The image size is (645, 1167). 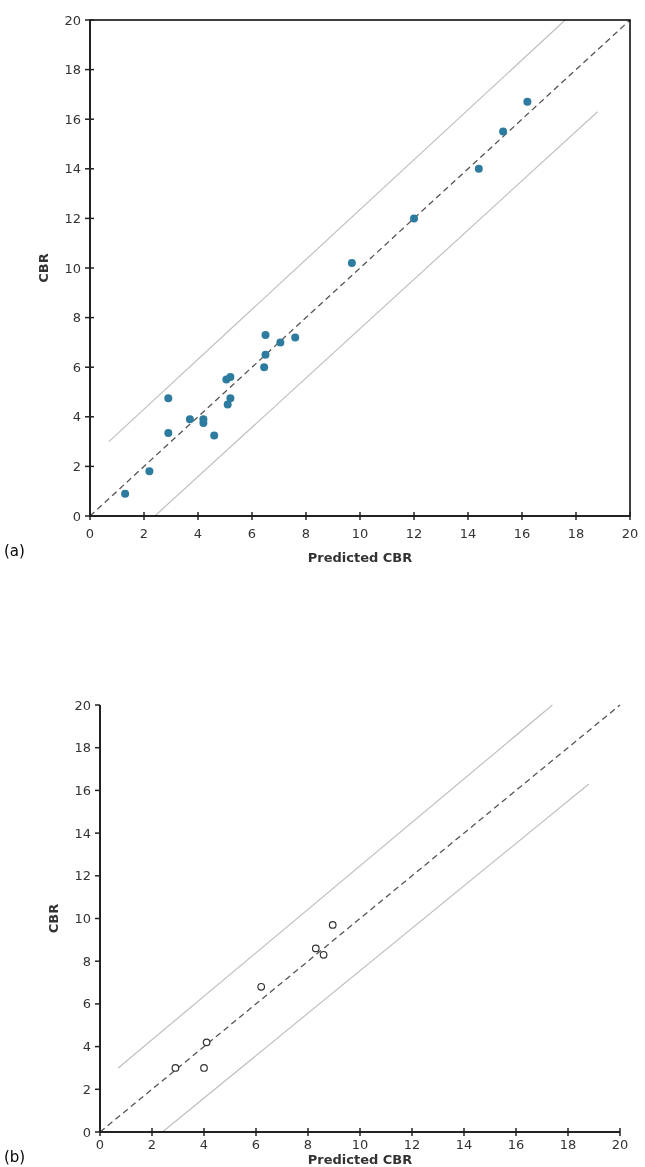 I want to click on text: (b), so click(x=15, y=1157).